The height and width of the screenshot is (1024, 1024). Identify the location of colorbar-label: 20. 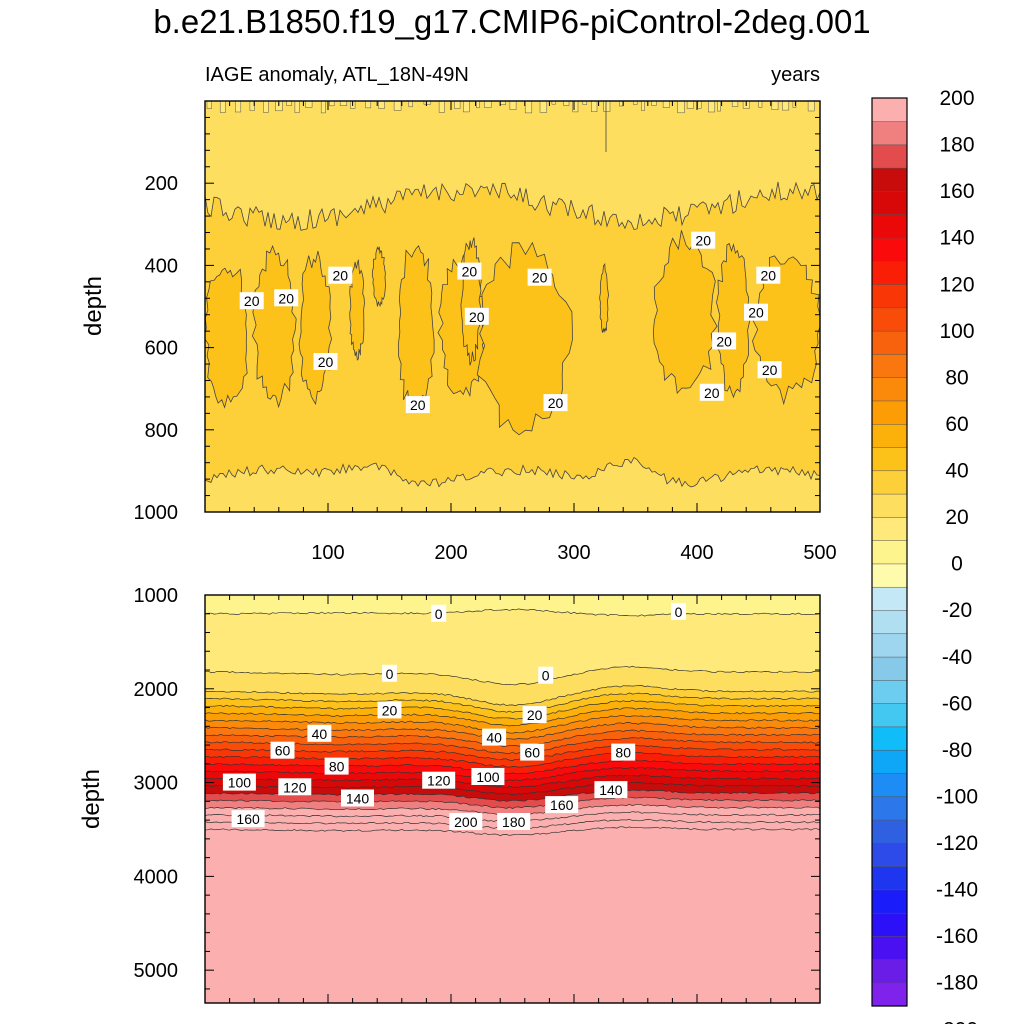
(956, 517).